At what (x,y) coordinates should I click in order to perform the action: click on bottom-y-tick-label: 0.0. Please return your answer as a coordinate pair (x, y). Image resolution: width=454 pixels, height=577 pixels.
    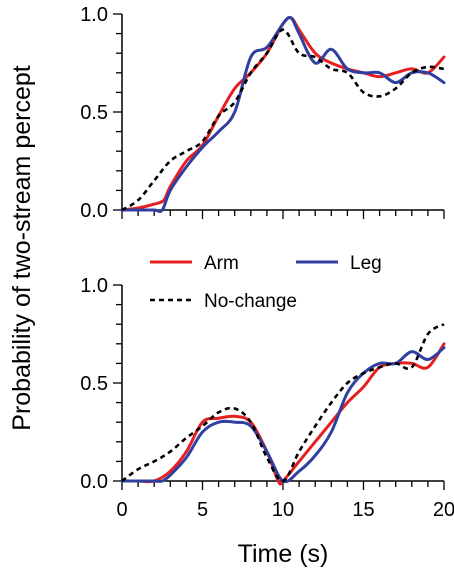
    Looking at the image, I should click on (94, 482).